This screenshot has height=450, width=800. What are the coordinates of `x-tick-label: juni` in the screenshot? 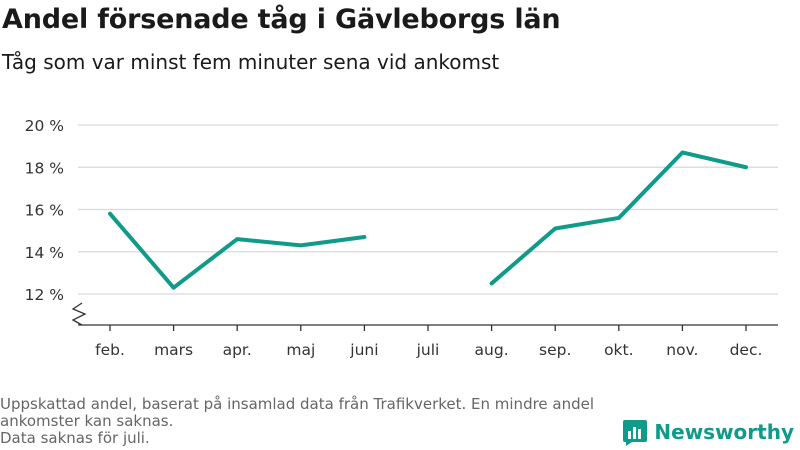 It's located at (363, 350).